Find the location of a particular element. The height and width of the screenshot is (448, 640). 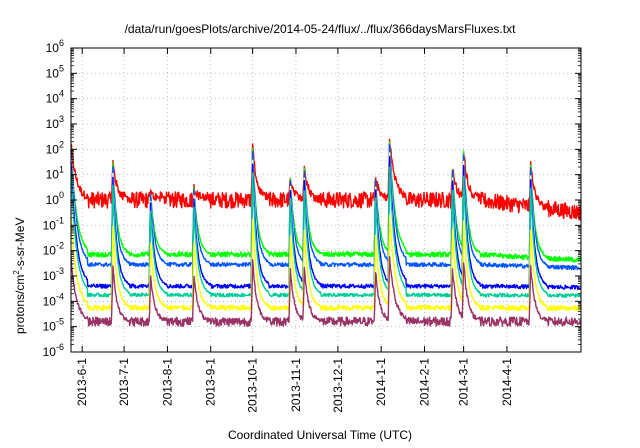

x-tick-label: 2013-9-1 is located at coordinates (211, 382).